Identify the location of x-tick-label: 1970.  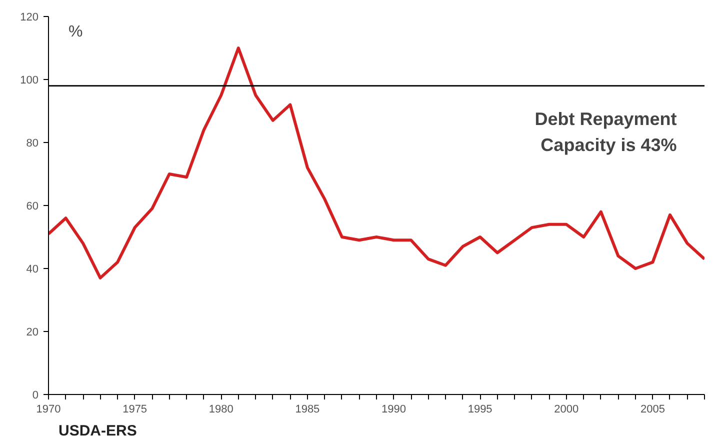
(48, 410).